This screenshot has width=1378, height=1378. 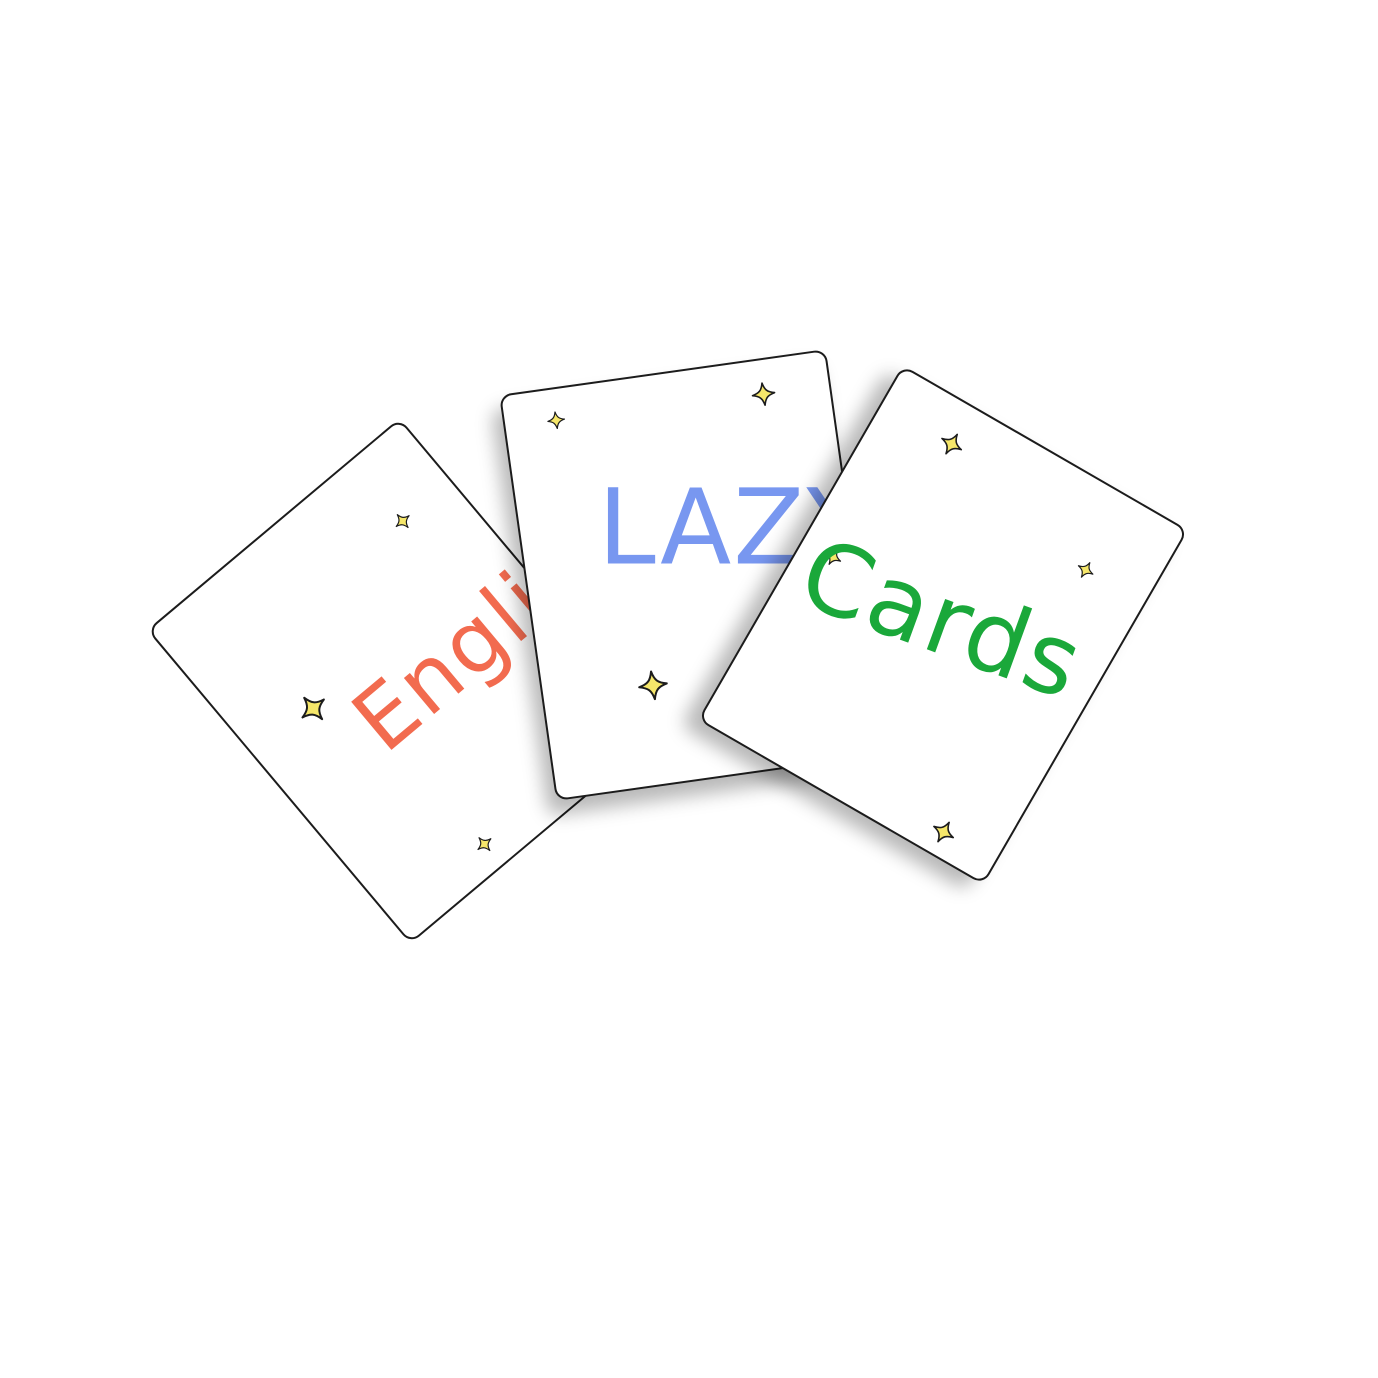 What do you see at coordinates (691, 575) in the screenshot?
I see `card-lazy: LAZY` at bounding box center [691, 575].